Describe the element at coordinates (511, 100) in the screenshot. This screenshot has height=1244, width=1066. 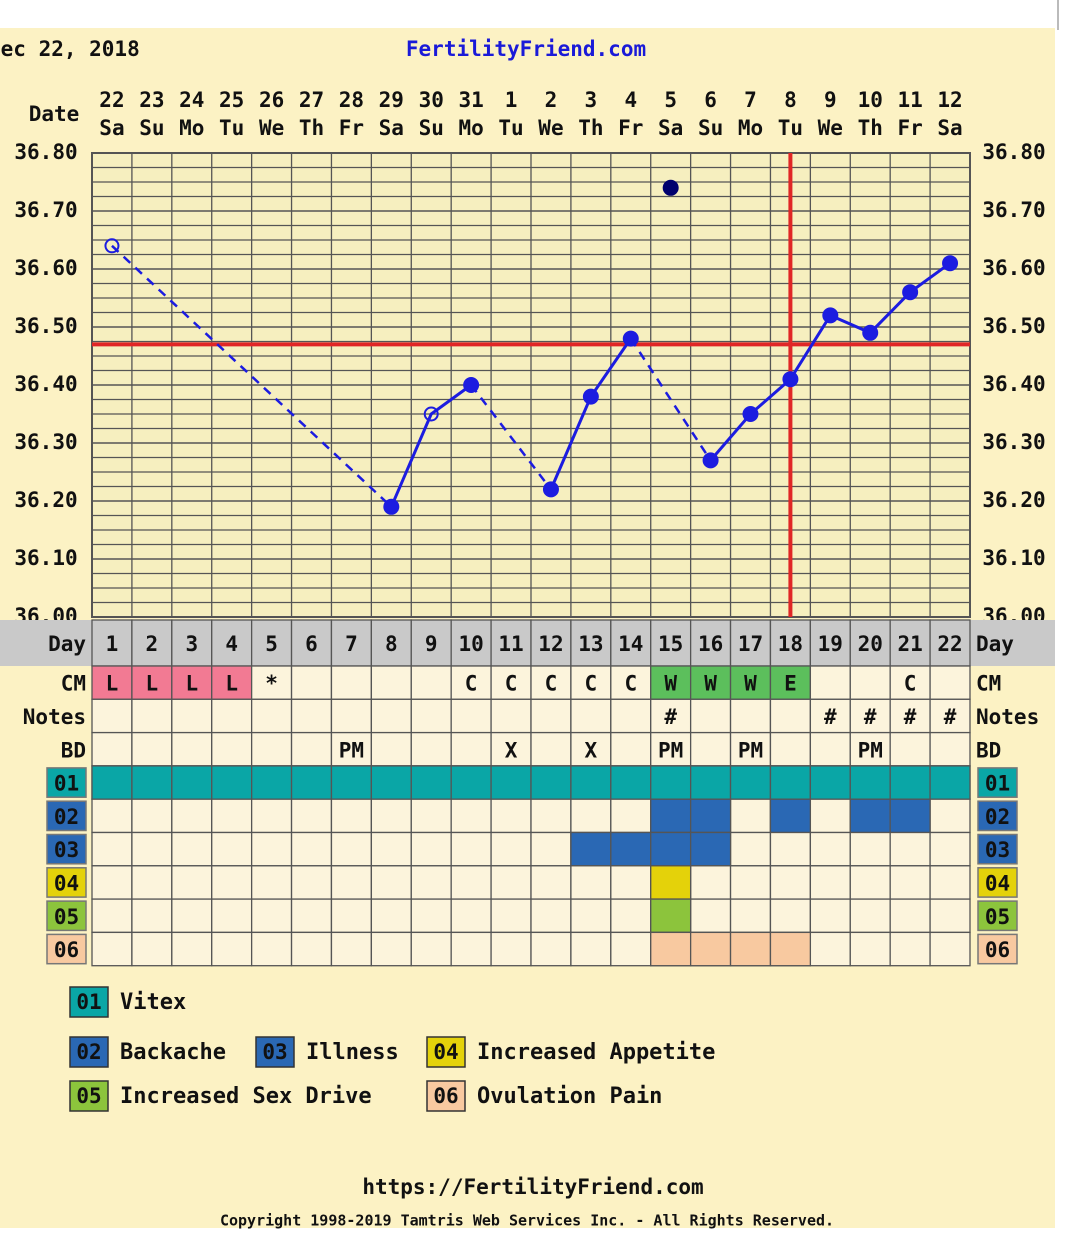
I see `date-label: 1` at that location.